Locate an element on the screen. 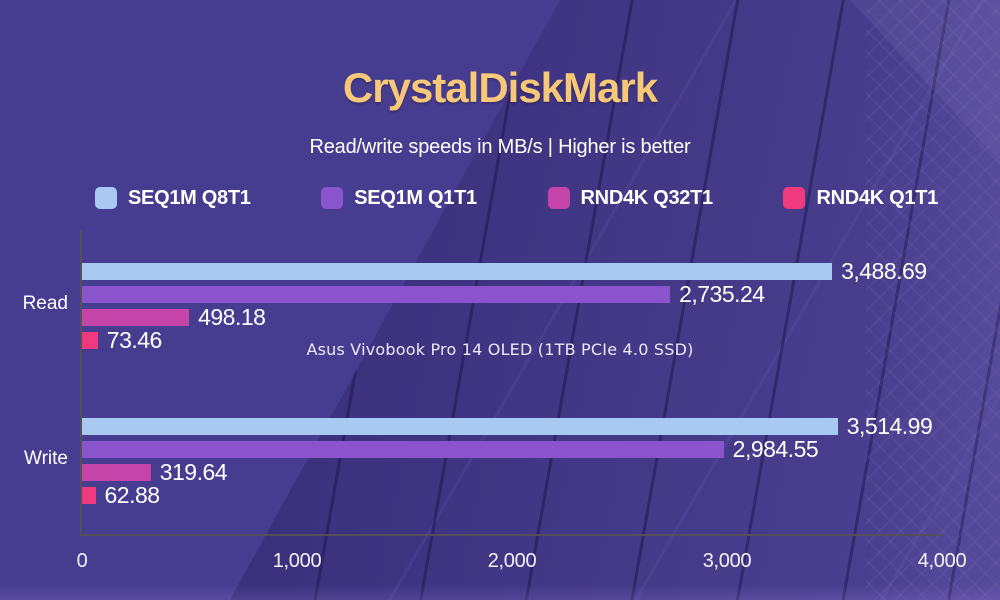 This screenshot has width=1000, height=600. legend-item-rnd4k-q1t1: RND4K Q1T1 is located at coordinates (860, 198).